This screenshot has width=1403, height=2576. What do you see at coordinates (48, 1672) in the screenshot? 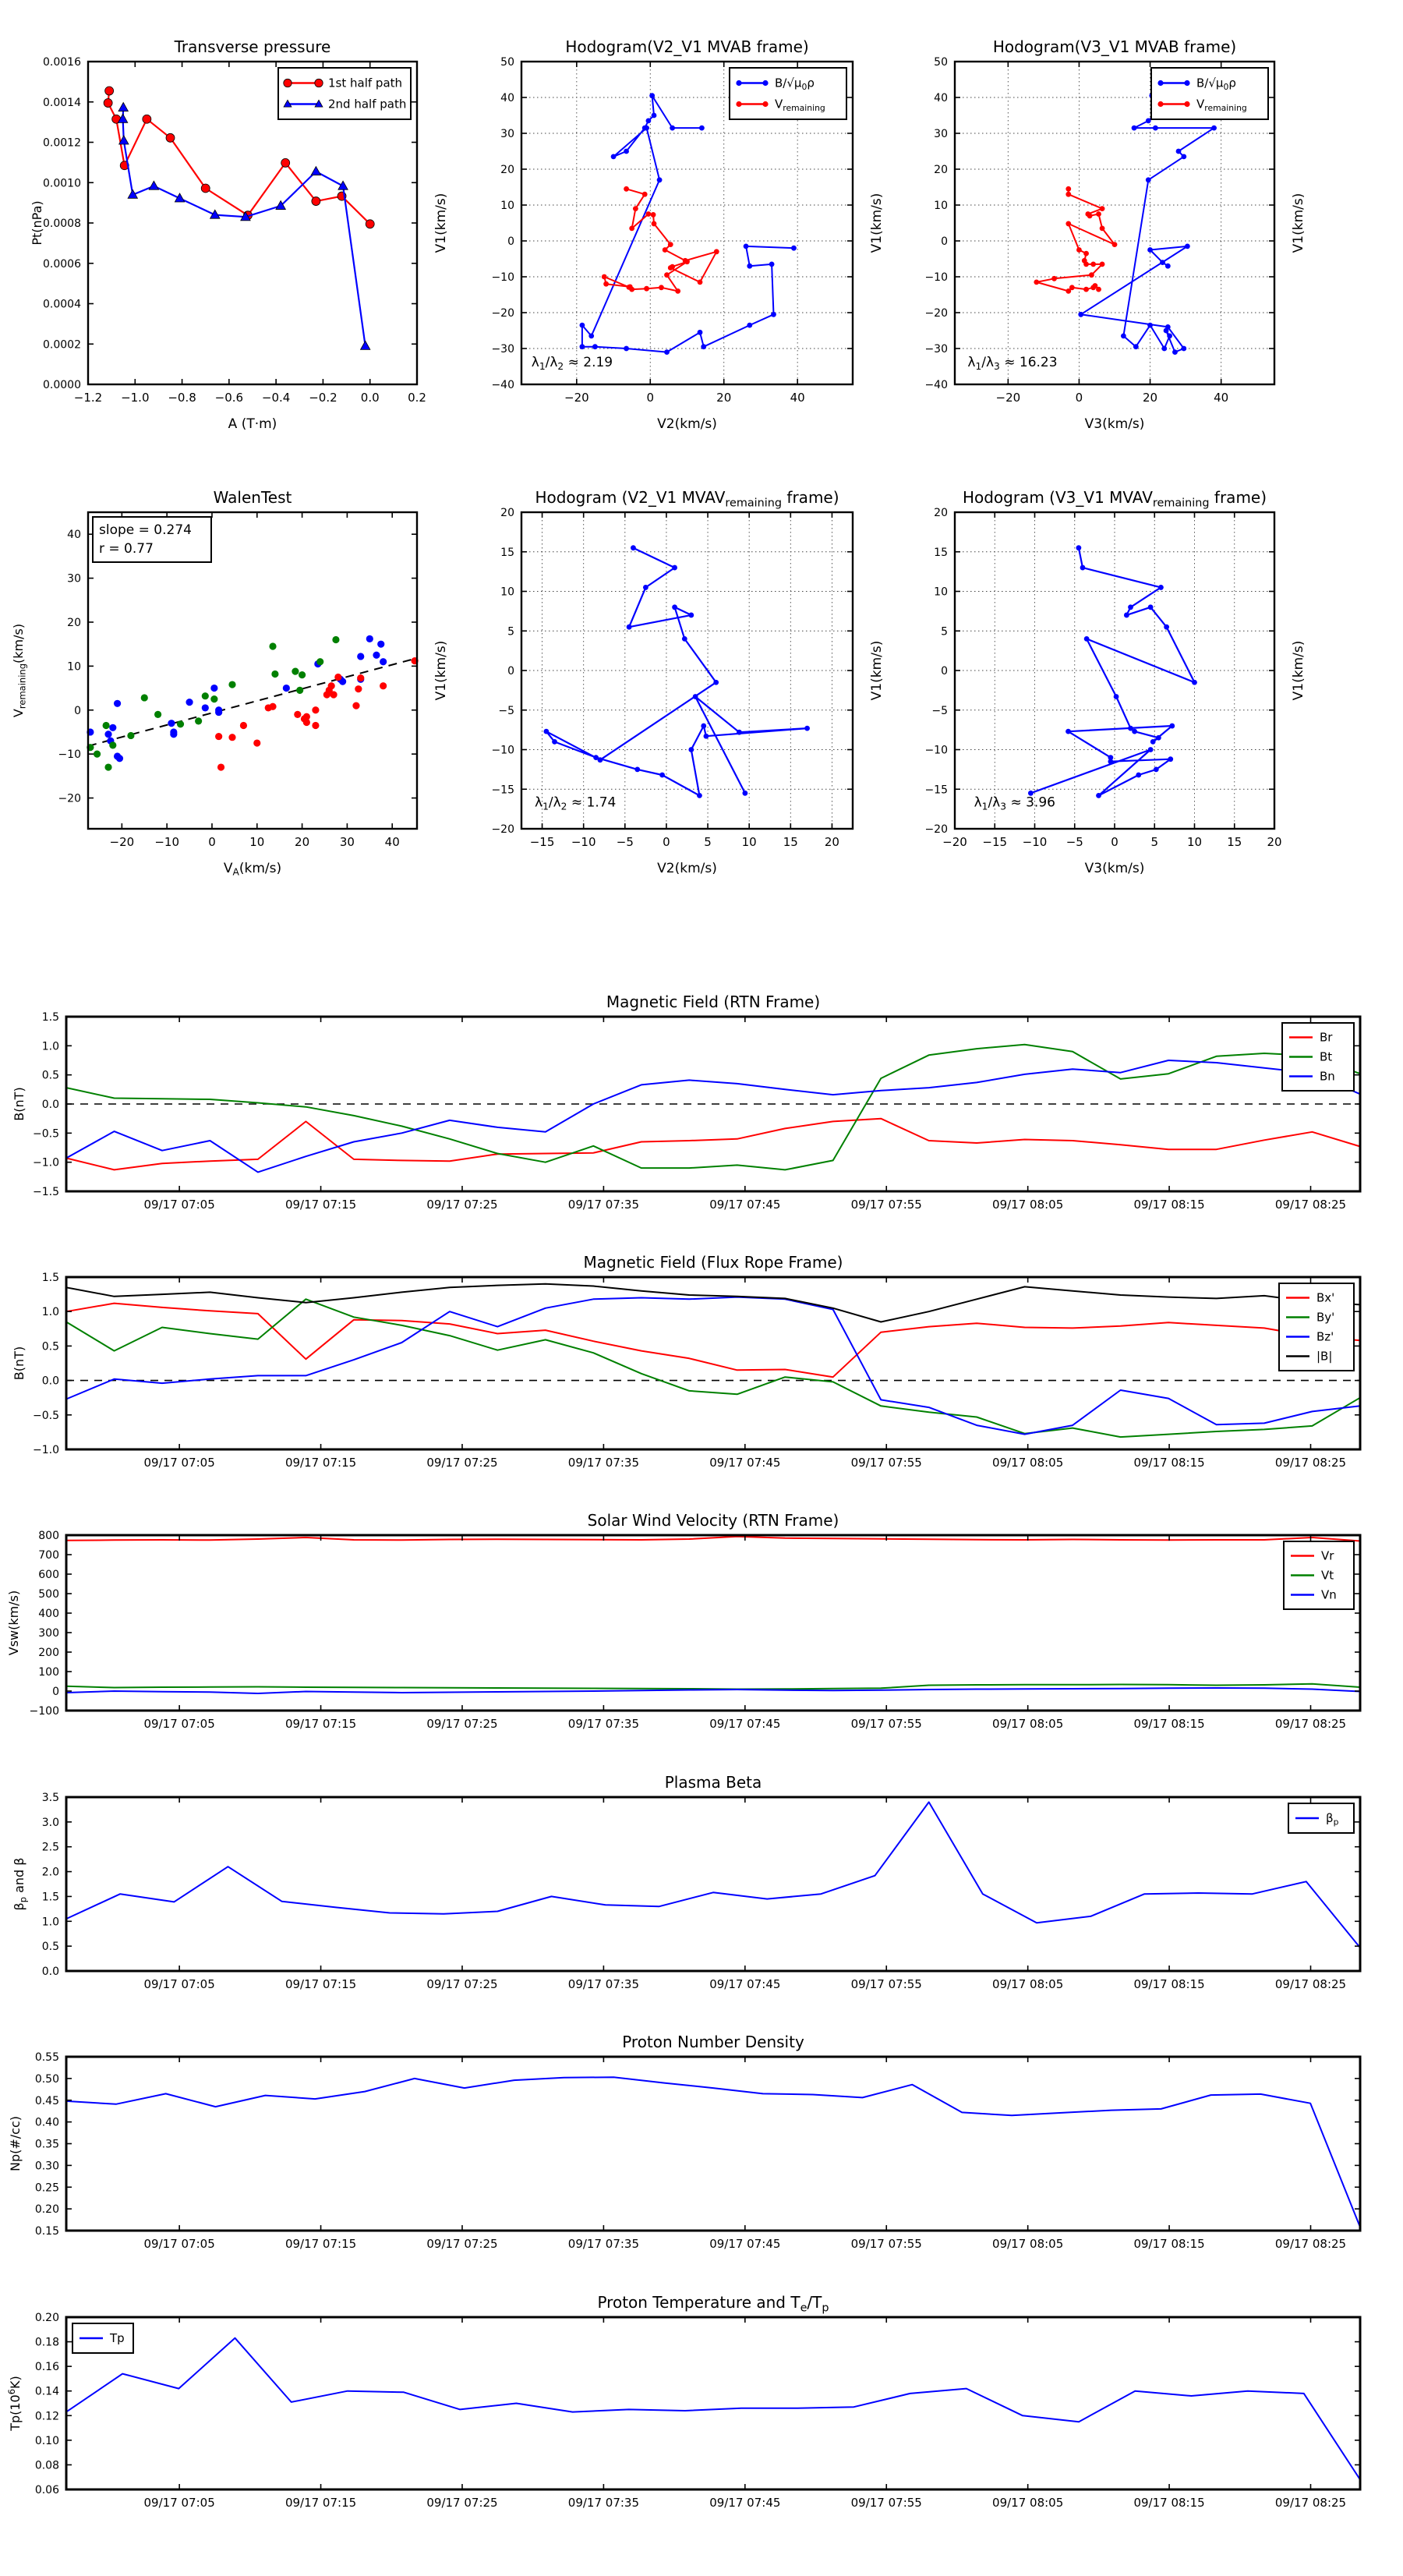
I see `y-tick-label: 100` at bounding box center [48, 1672].